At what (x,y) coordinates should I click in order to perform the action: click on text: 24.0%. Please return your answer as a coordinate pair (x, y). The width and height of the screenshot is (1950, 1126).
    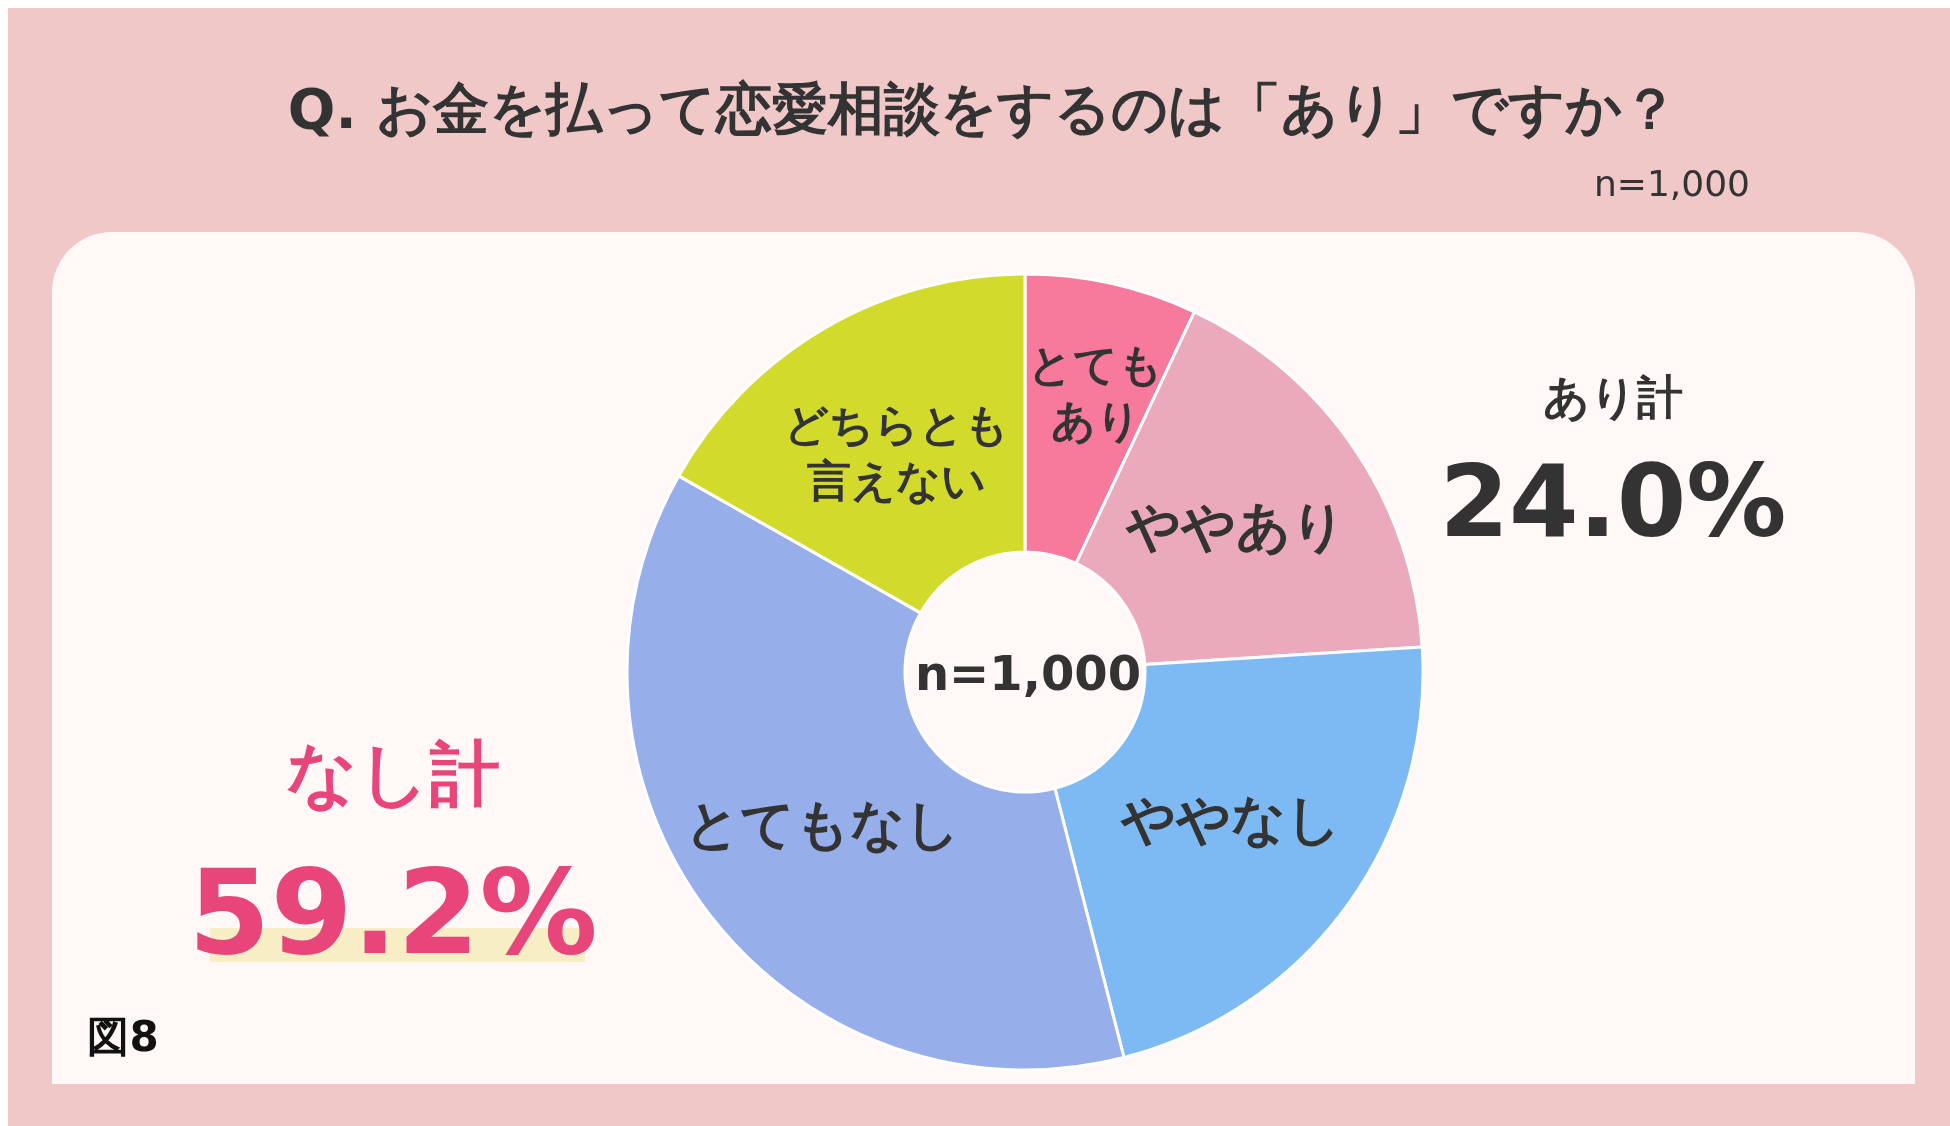
    Looking at the image, I should click on (1613, 501).